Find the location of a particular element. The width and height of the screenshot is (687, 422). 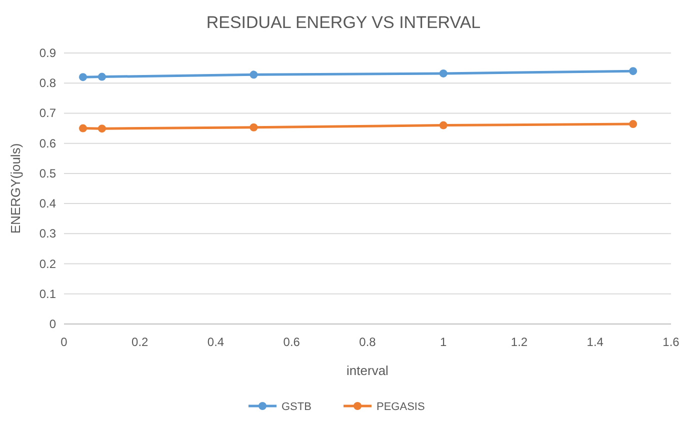

x-tick-label: 0.2 is located at coordinates (140, 342).